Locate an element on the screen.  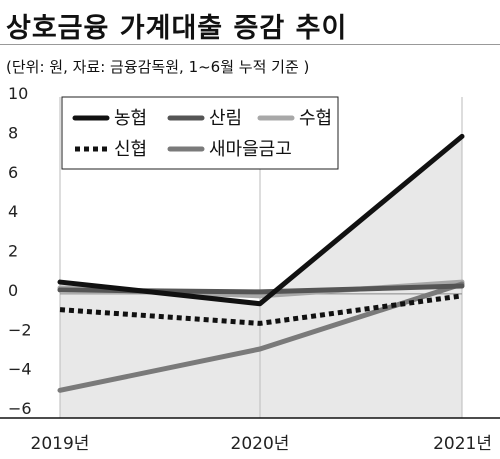
y-tick-label: 4 is located at coordinates (13, 211).